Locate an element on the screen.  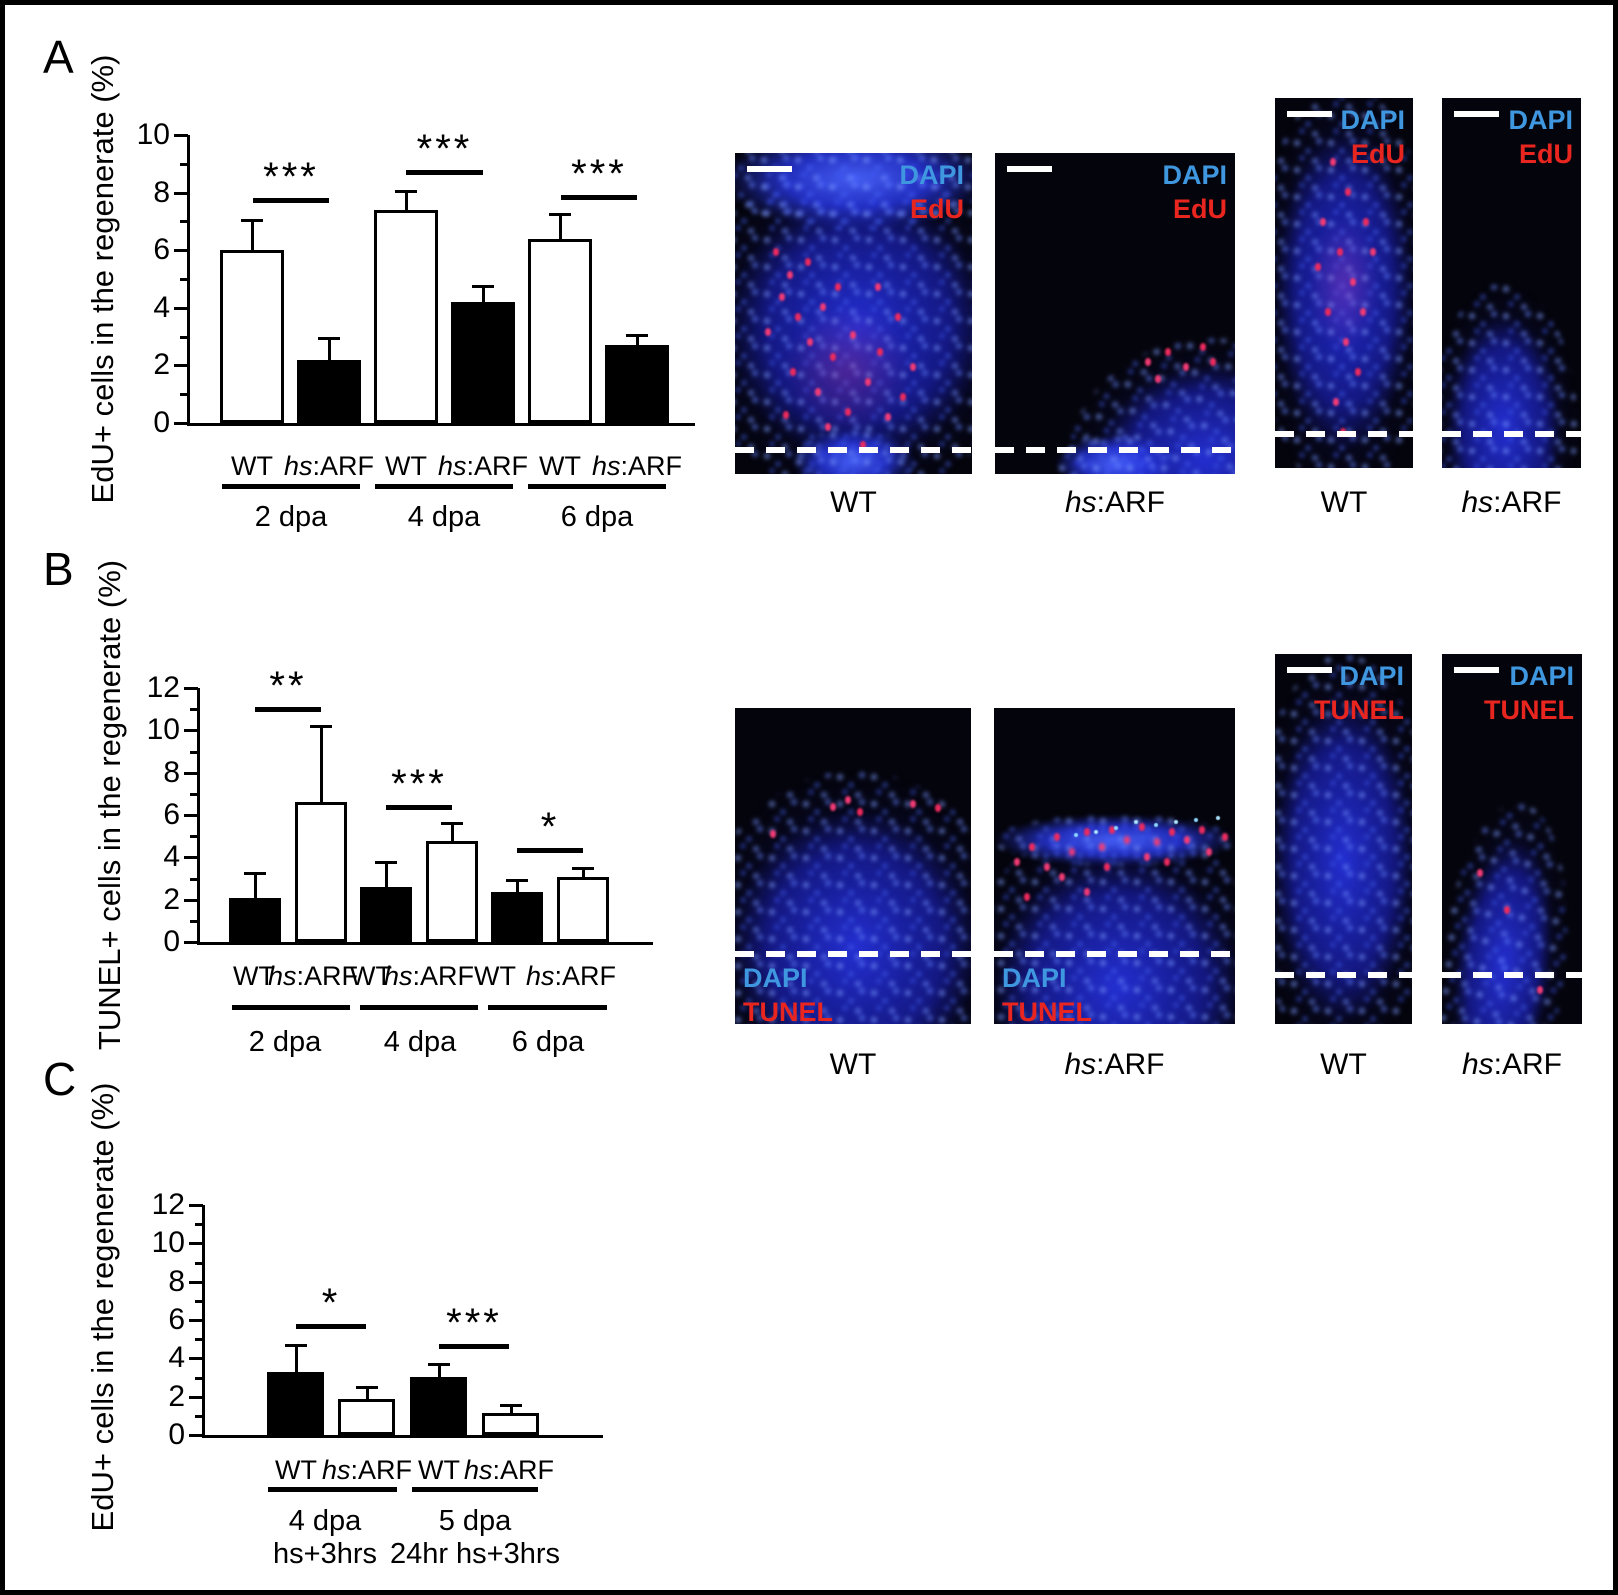
y-axis-line is located at coordinates (198, 816).